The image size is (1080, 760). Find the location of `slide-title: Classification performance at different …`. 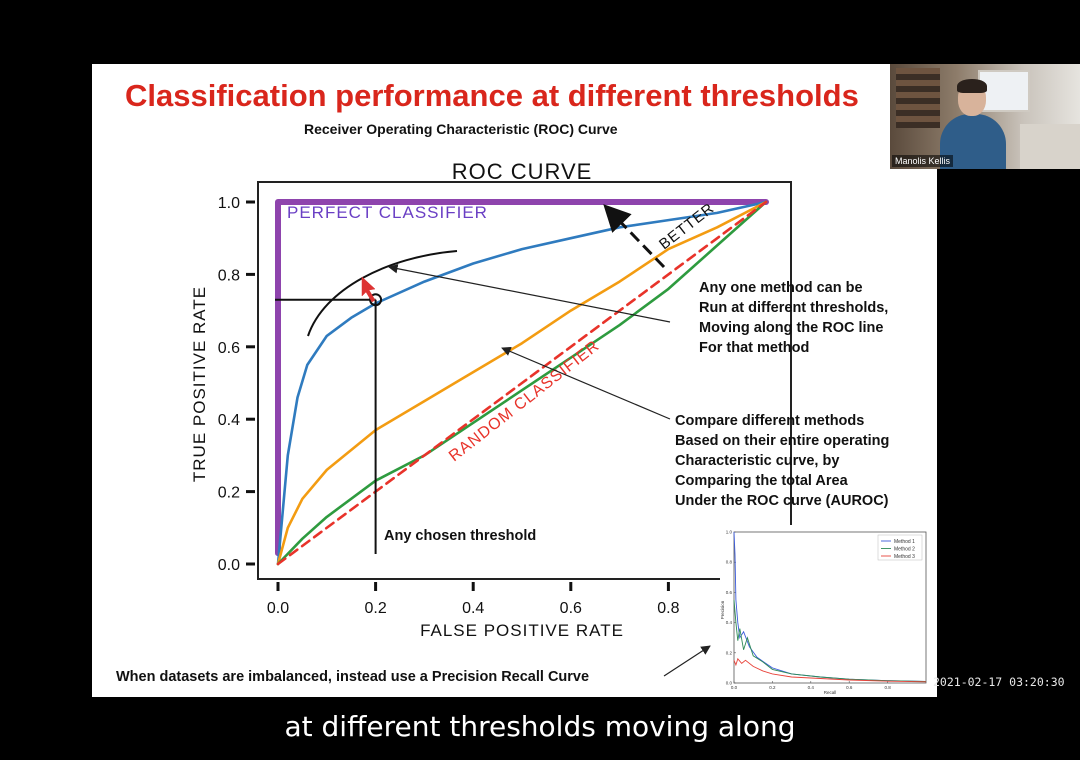

slide-title: Classification performance at different … is located at coordinates (492, 95).